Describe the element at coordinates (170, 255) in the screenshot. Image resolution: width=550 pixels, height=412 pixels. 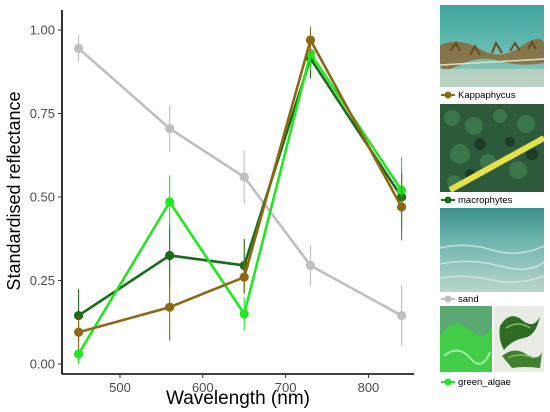
I see `data-point-macrophytes` at that location.